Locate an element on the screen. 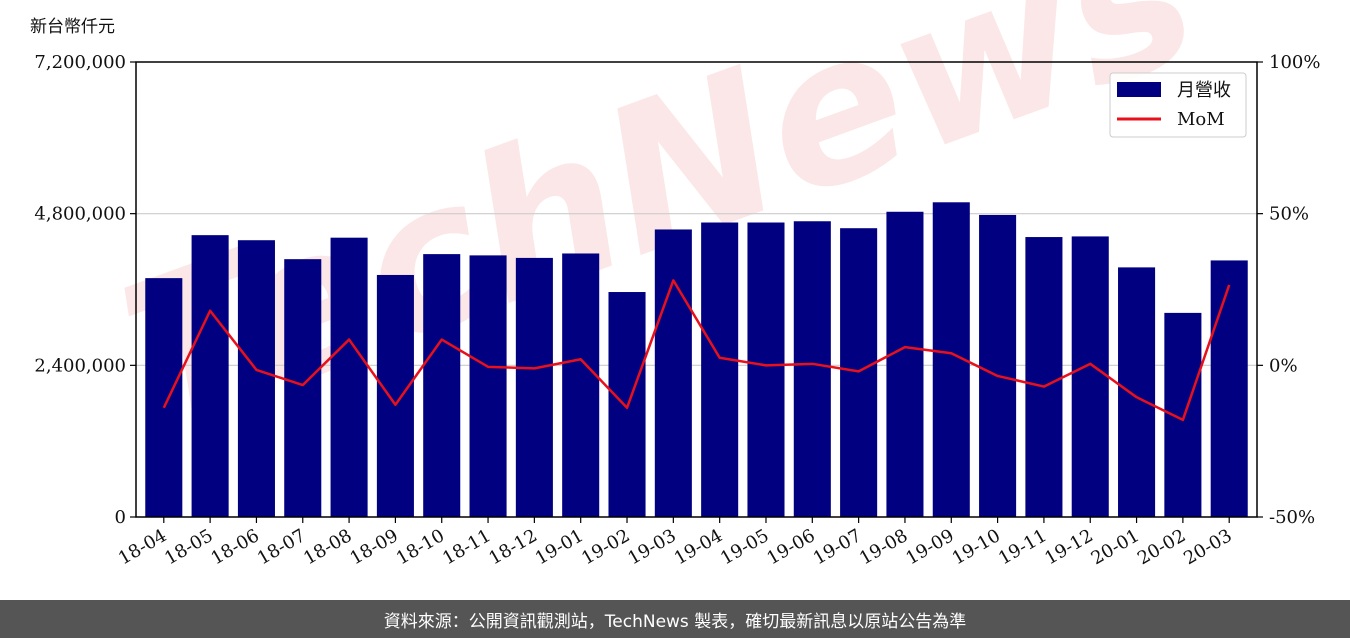 The width and height of the screenshot is (1350, 638). x-axis-tick-label: 19-03 is located at coordinates (651, 547).